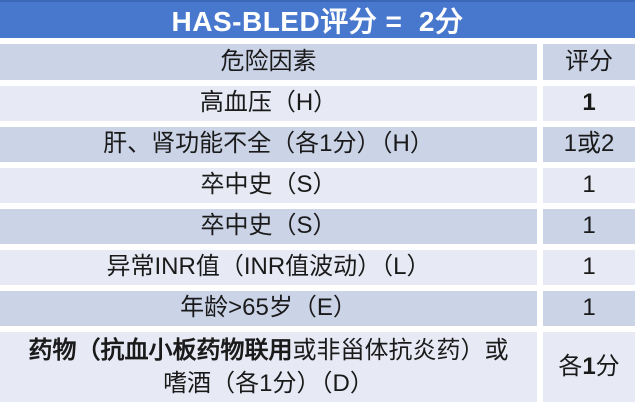 The width and height of the screenshot is (635, 414). Describe the element at coordinates (570, 366) in the screenshot. I see `score-prefix: 各` at that location.